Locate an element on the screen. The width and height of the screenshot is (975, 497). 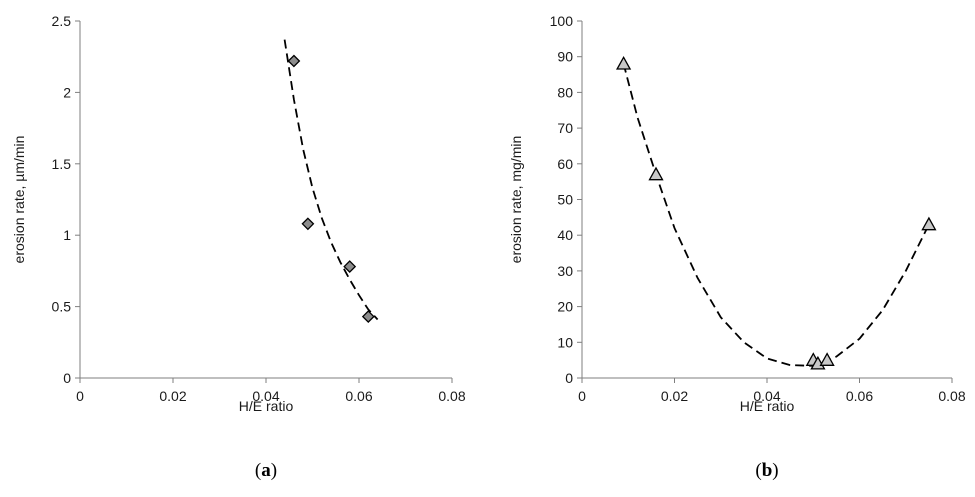
pb-y-tick-label: 50 is located at coordinates (565, 200).